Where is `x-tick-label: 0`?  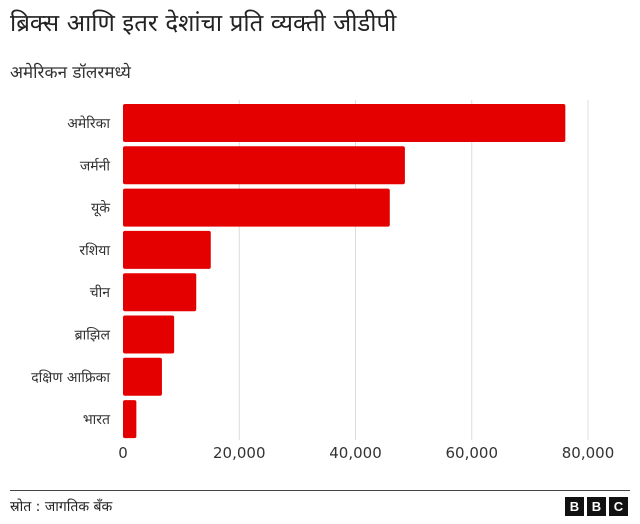 x-tick-label: 0 is located at coordinates (123, 453).